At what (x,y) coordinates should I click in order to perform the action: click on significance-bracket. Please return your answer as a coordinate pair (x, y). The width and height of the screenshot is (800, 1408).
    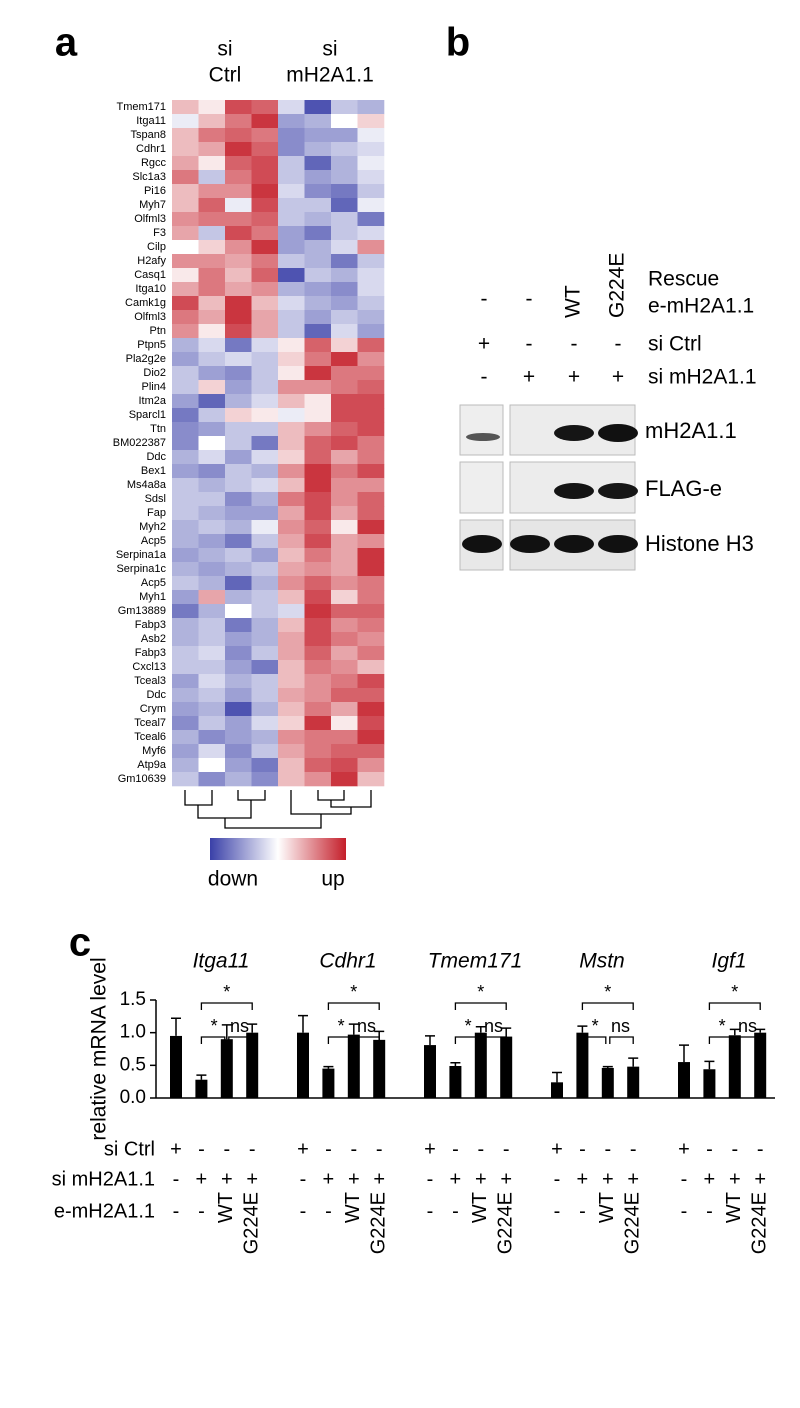
    Looking at the image, I should click on (734, 1023).